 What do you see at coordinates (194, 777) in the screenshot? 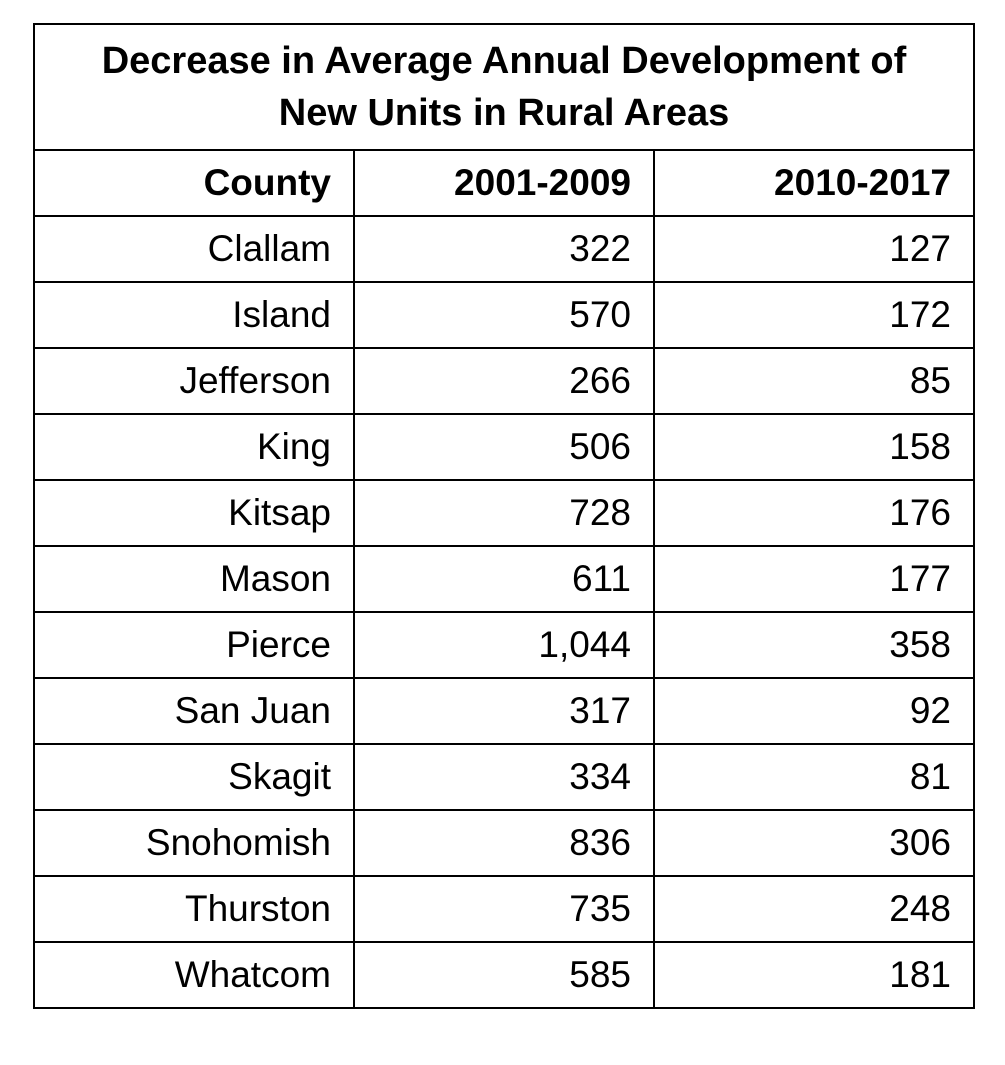
I see `county-cell: Skagit` at bounding box center [194, 777].